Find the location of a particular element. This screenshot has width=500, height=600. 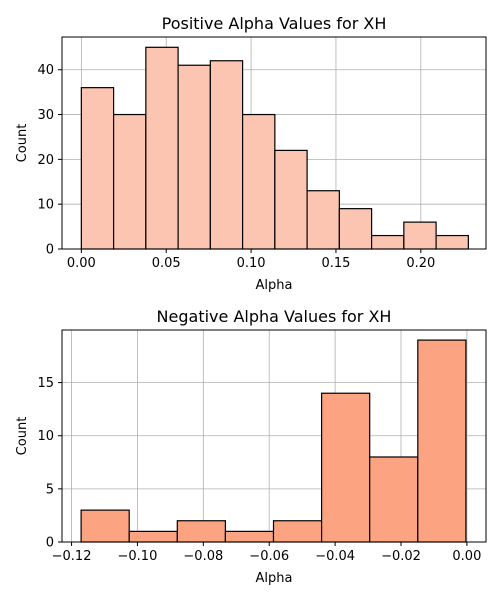

x-tick-label: 0.15 is located at coordinates (335, 263).